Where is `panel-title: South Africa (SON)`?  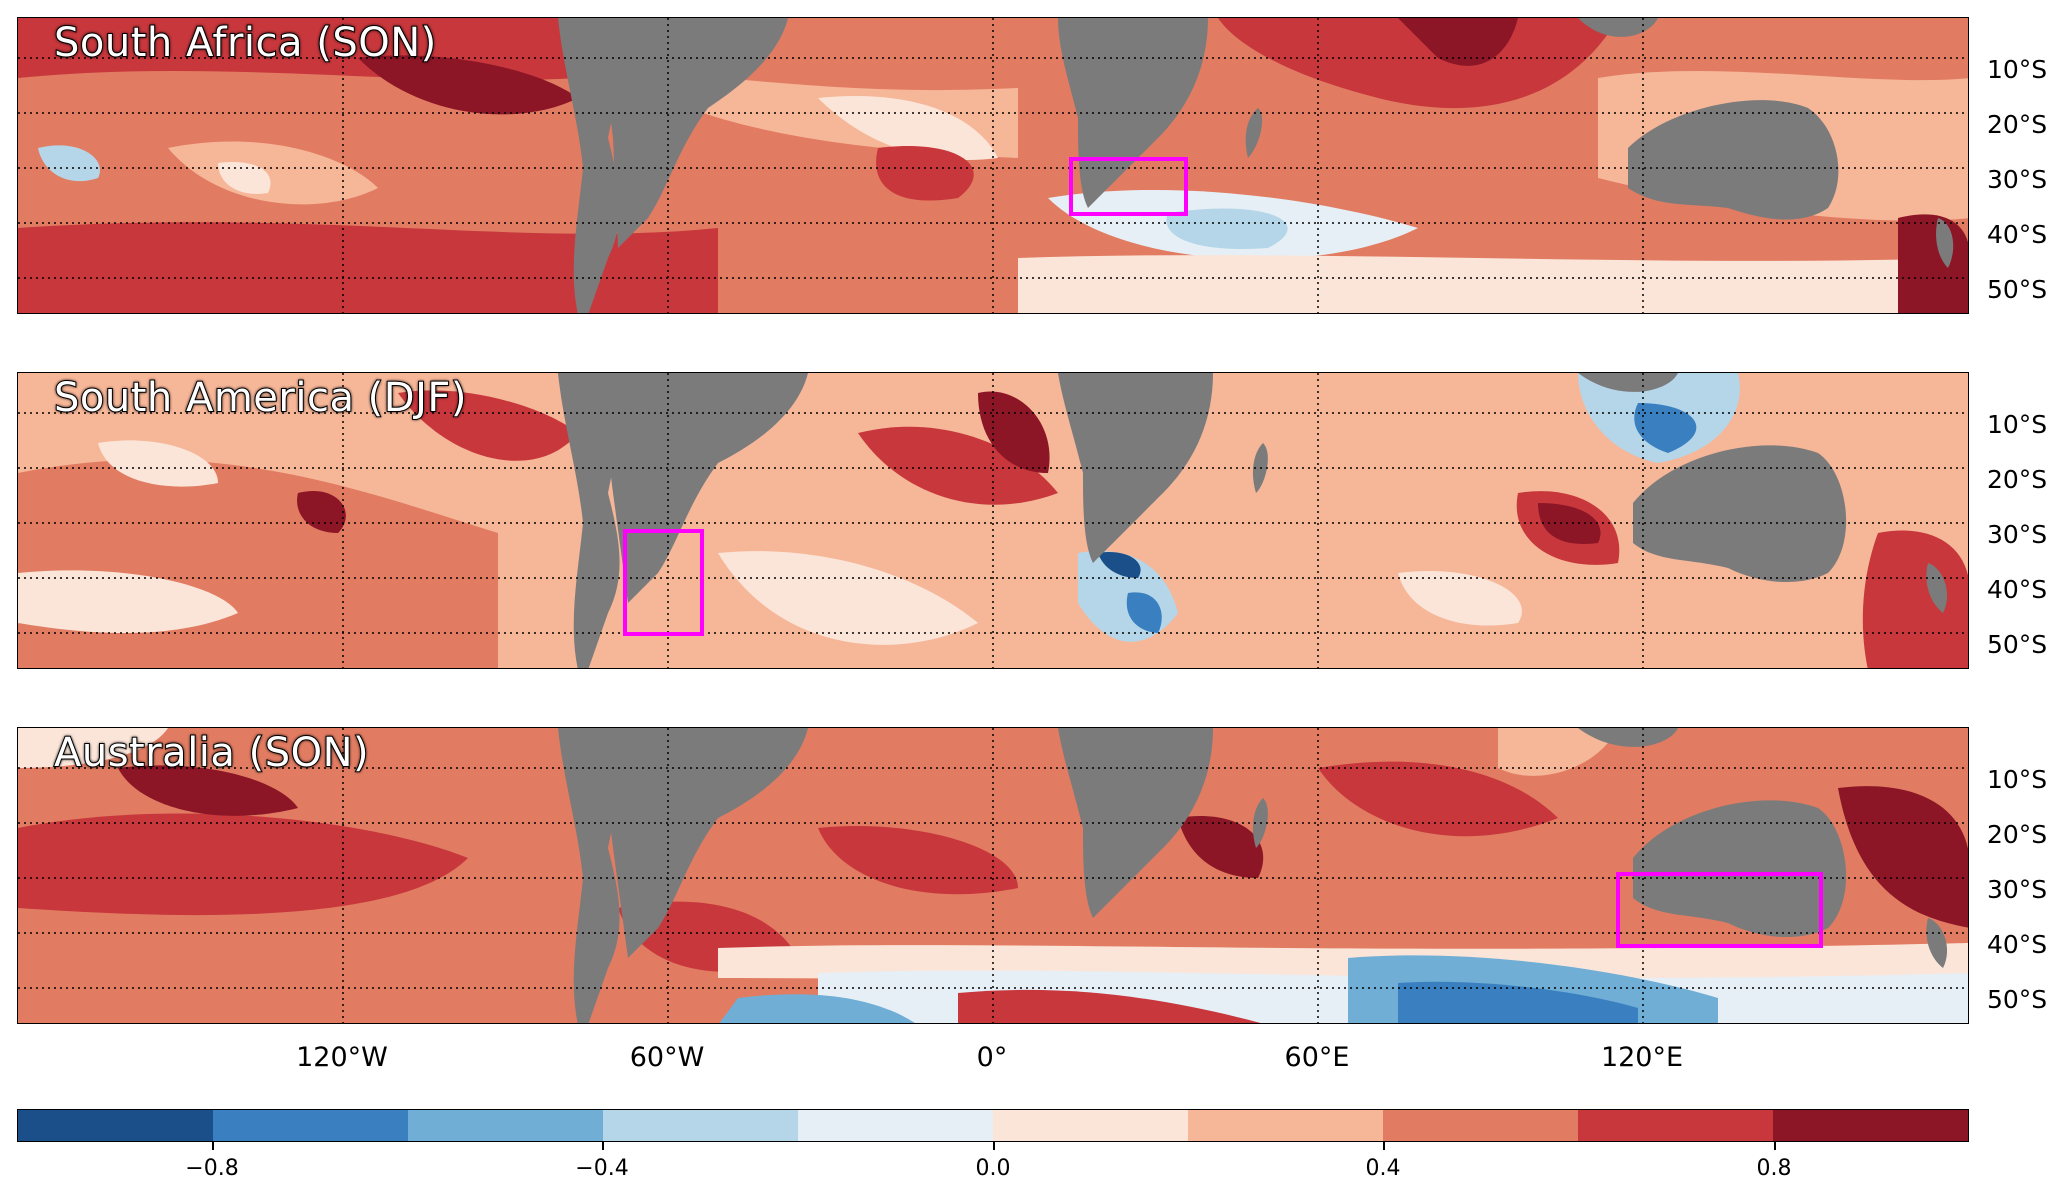 panel-title: South Africa (SON) is located at coordinates (245, 43).